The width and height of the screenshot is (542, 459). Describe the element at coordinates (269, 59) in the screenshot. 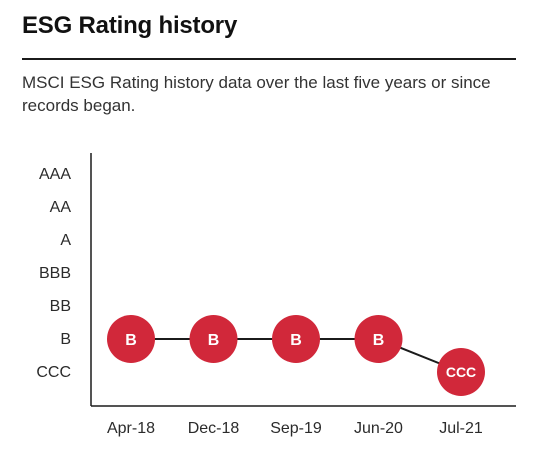

I see `title-divider` at that location.